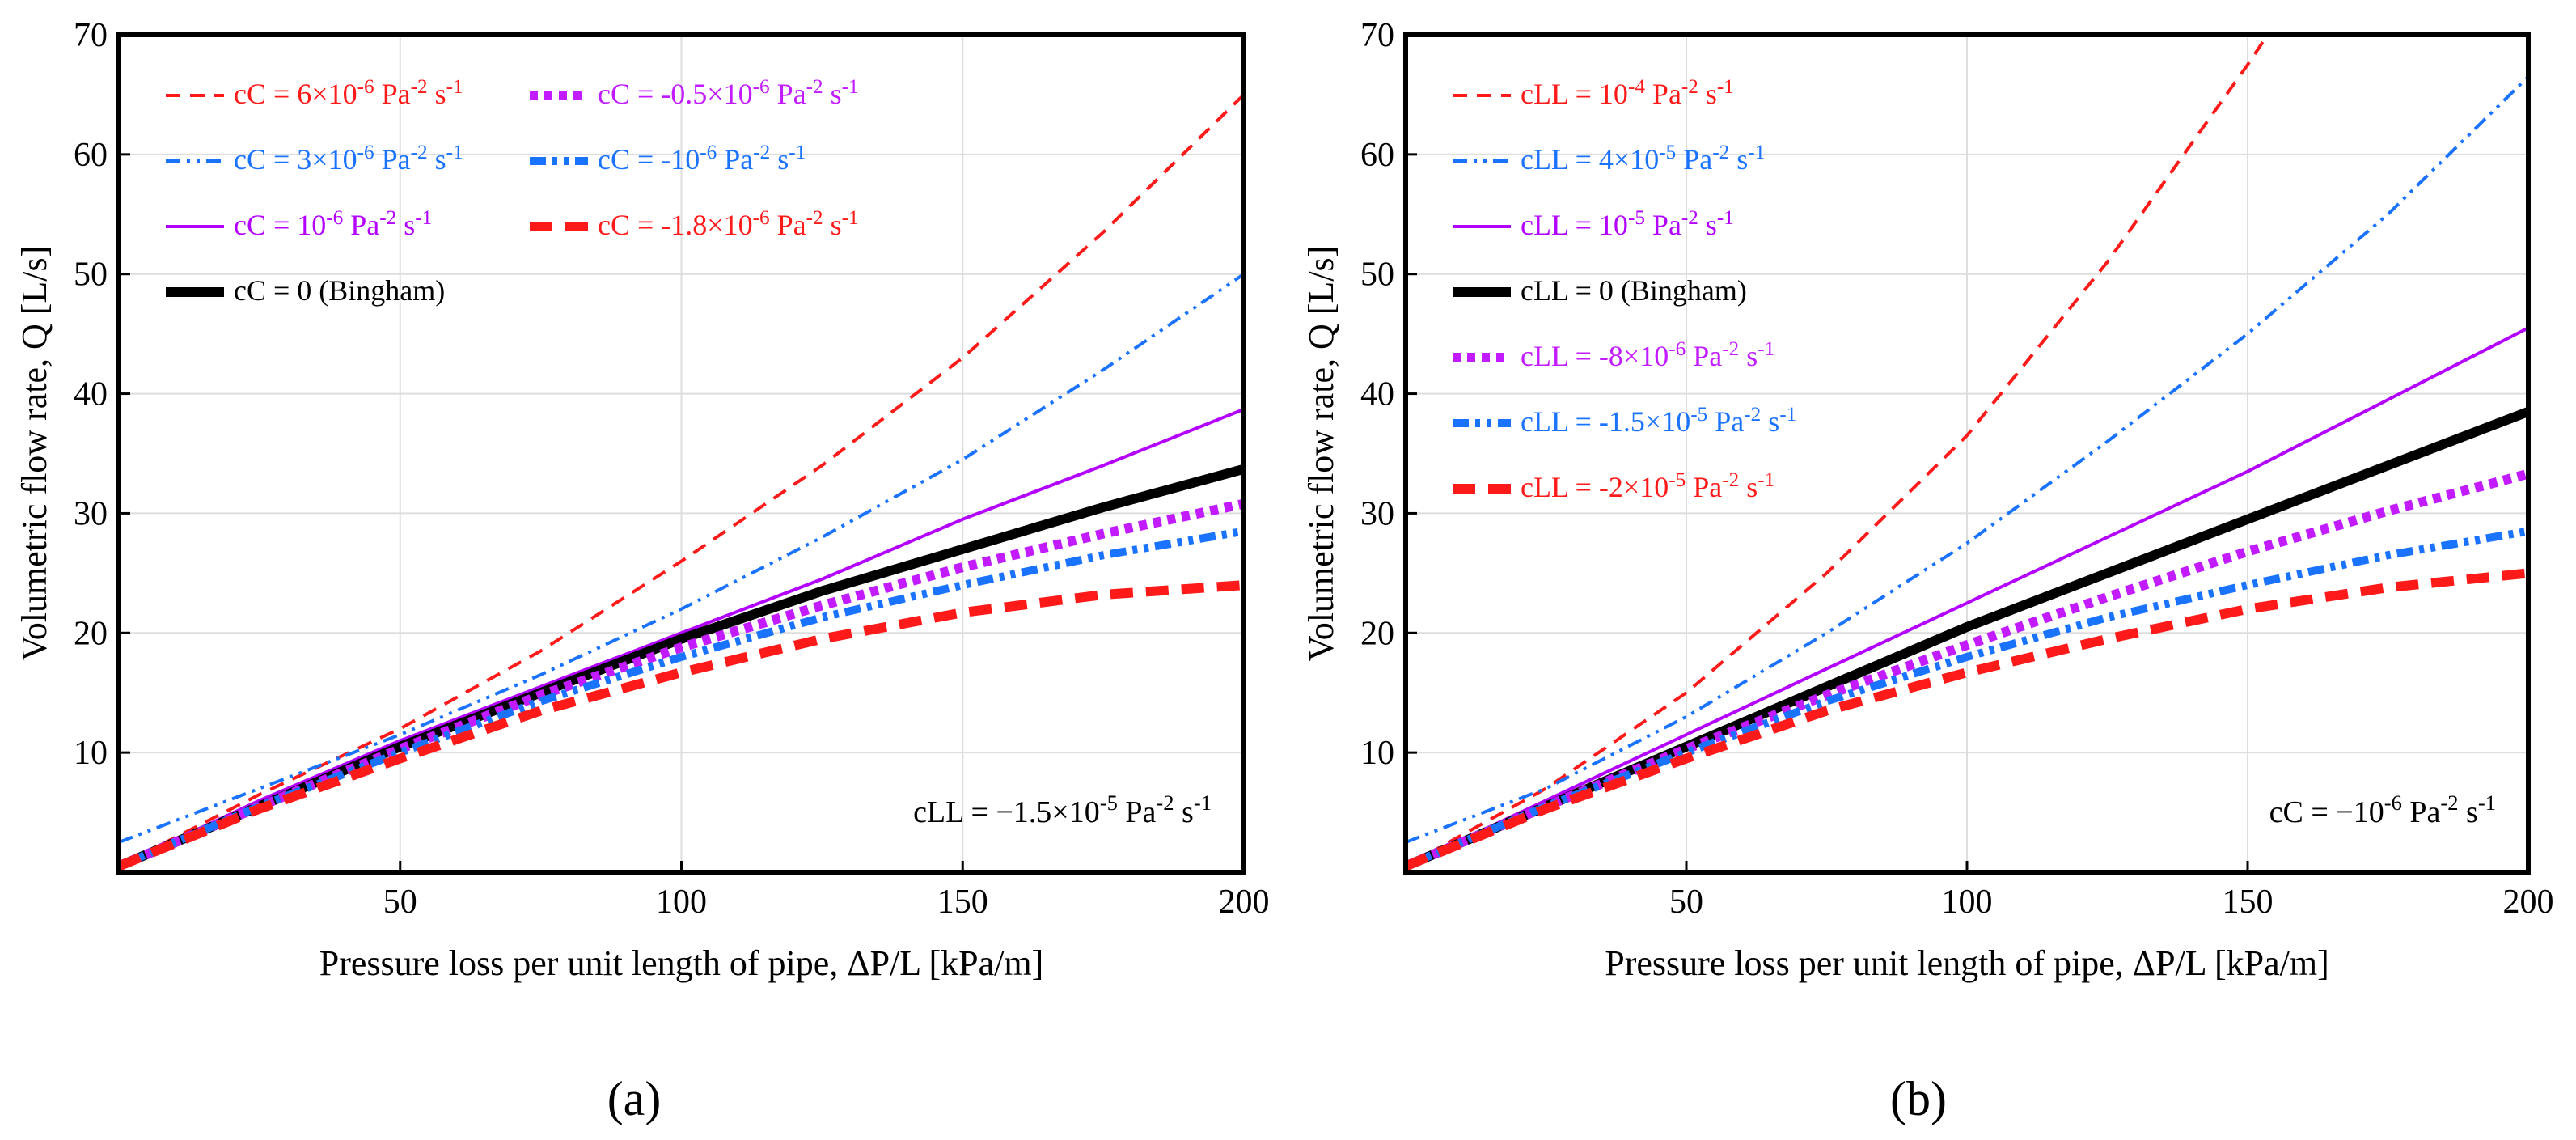 This screenshot has height=1140, width=2576. Describe the element at coordinates (1918, 1098) in the screenshot. I see `panel-label: (b)` at that location.